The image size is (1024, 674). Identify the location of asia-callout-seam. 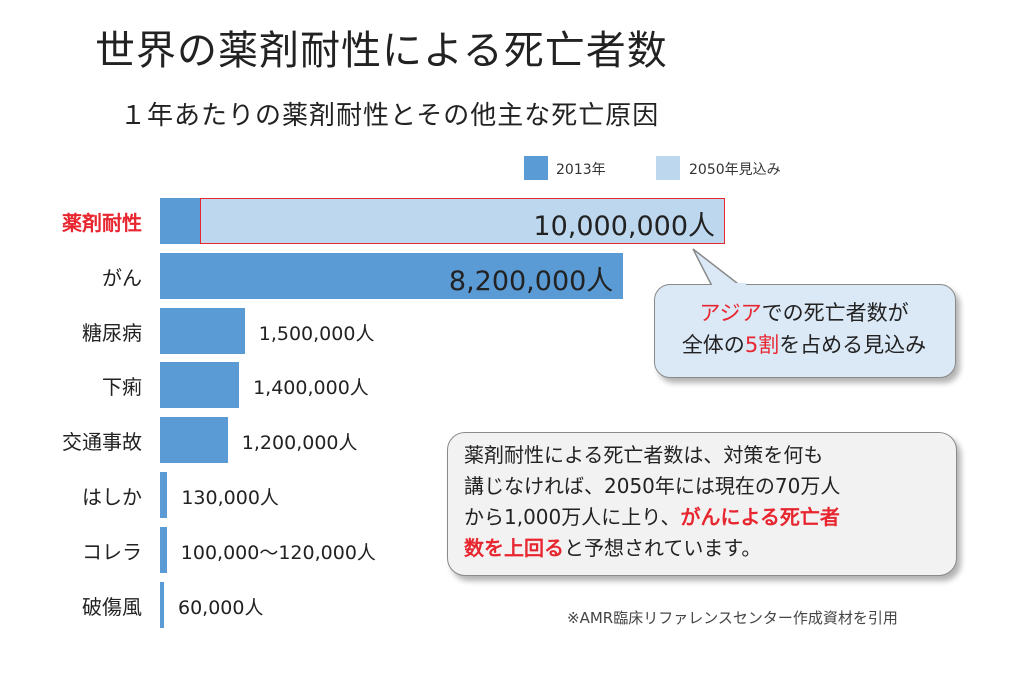
(729, 285).